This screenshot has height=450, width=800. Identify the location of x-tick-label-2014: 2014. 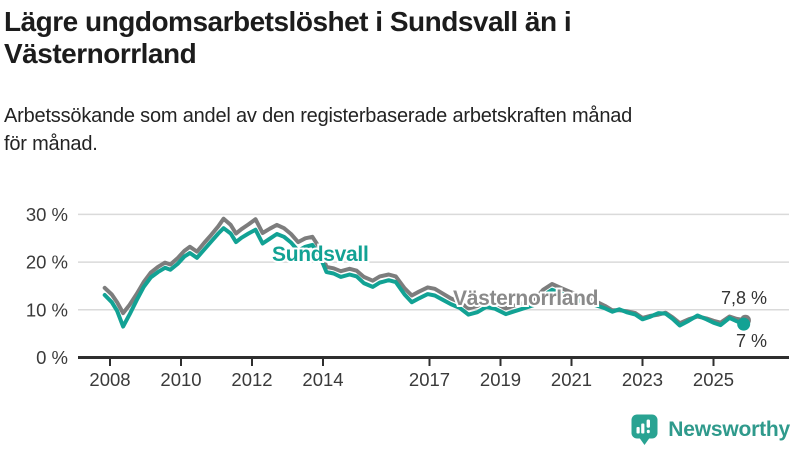
(322, 379).